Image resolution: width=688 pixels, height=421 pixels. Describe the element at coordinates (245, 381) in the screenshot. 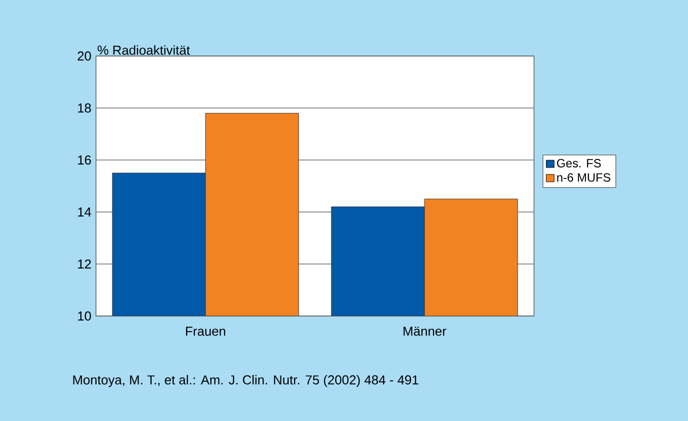

I see `text: Montoya, M. T., et al.: Am. J. Clin. Nutr. 75 (2002) 484 - 491` at that location.